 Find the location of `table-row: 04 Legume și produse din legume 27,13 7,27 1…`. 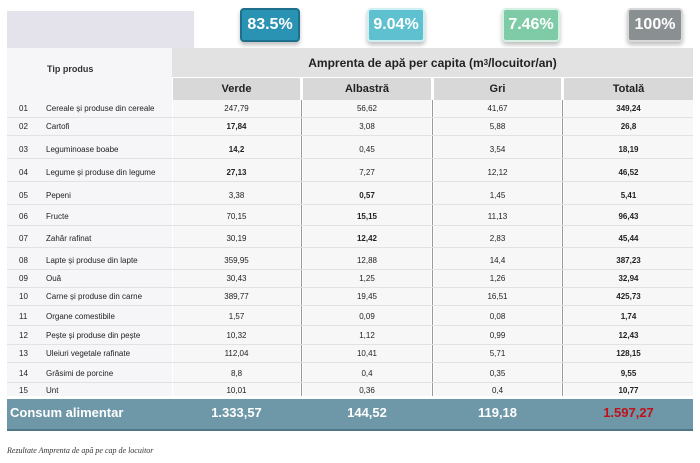

table-row: 04 Legume și produse din legume 27,13 7,27 1… is located at coordinates (350, 172).